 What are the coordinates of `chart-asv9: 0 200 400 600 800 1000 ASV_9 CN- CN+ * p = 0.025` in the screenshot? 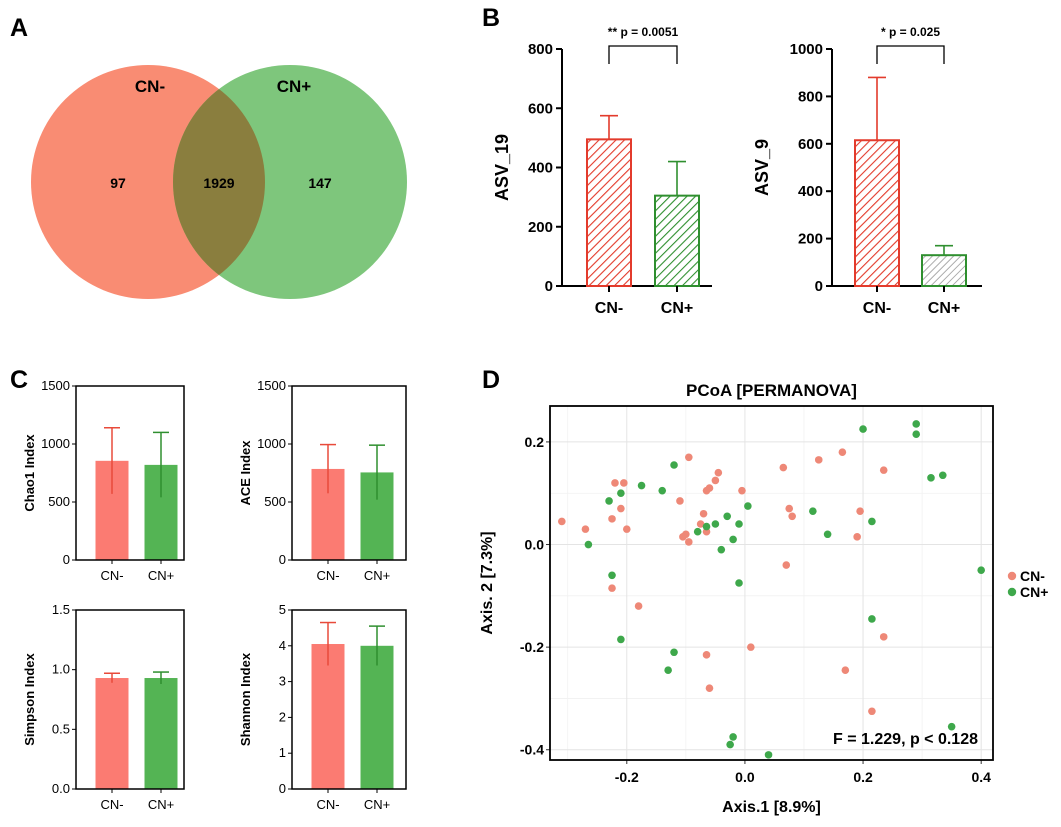 It's located at (867, 171).